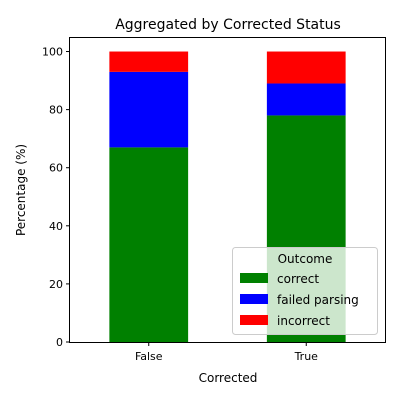 Image resolution: width=400 pixels, height=400 pixels. What do you see at coordinates (254, 320) in the screenshot?
I see `legend-swatch-incorrect` at bounding box center [254, 320].